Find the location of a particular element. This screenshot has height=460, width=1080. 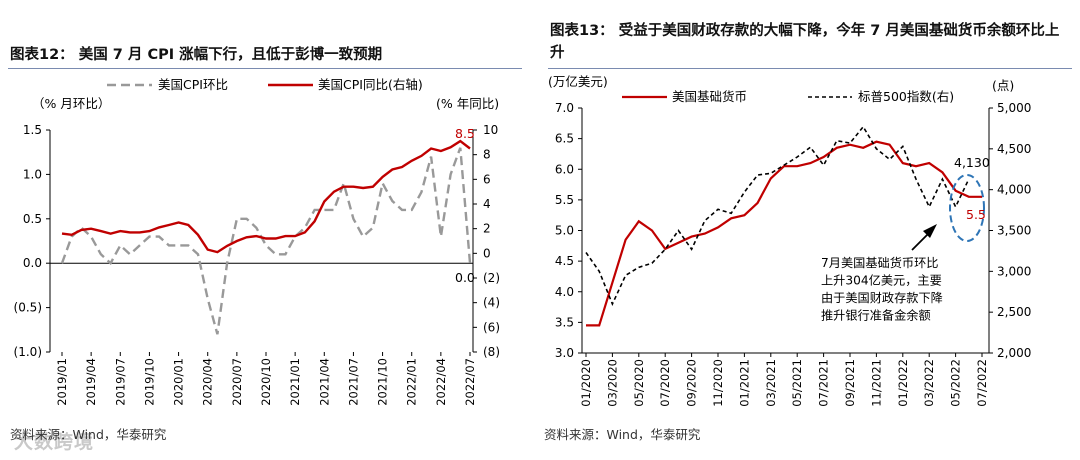

left-title-divider is located at coordinates (265, 68).